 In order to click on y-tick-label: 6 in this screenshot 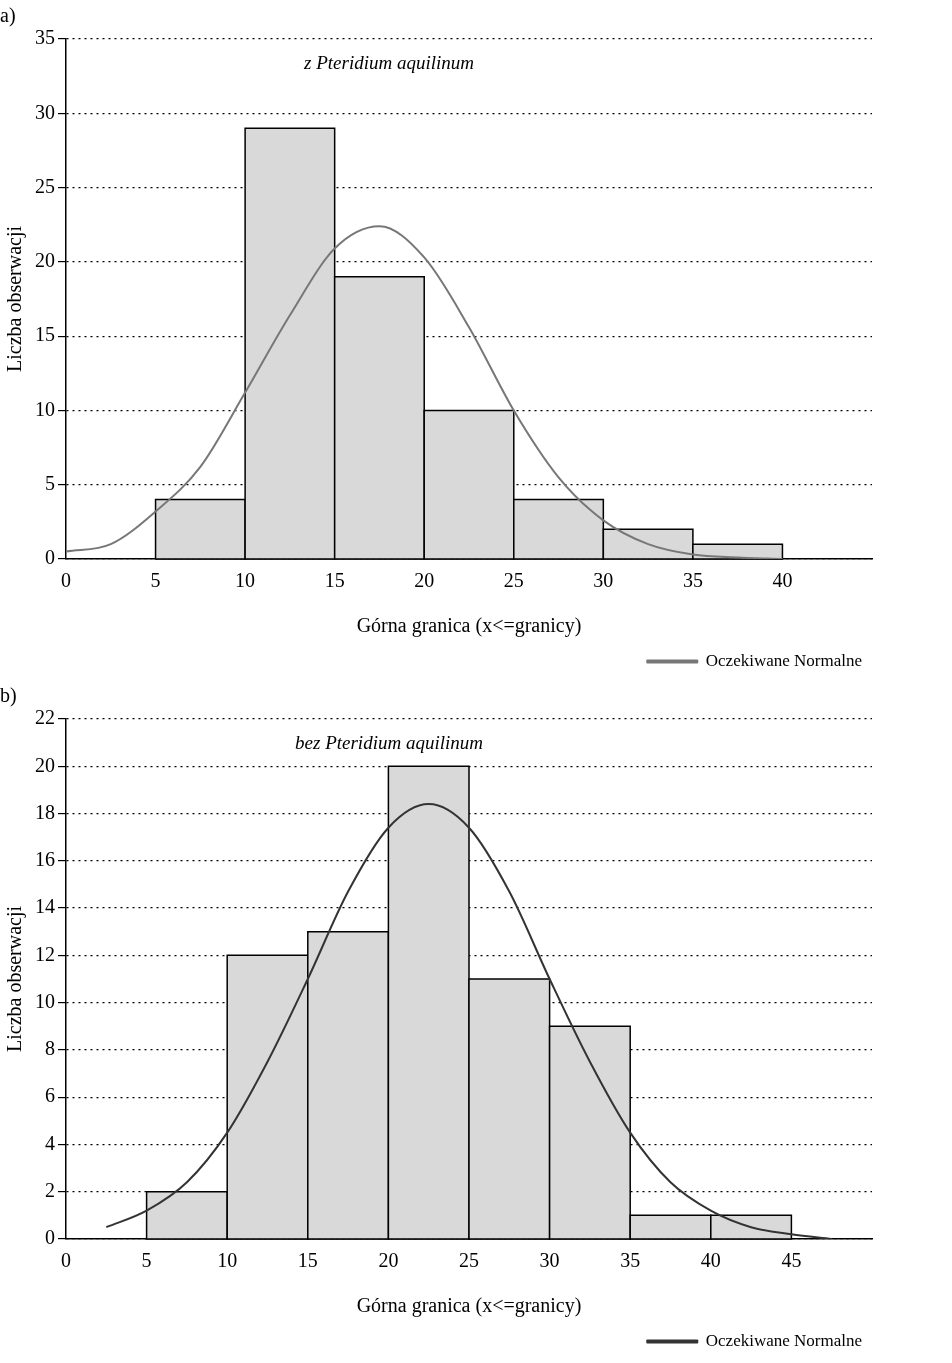, I will do `click(50, 1095)`.